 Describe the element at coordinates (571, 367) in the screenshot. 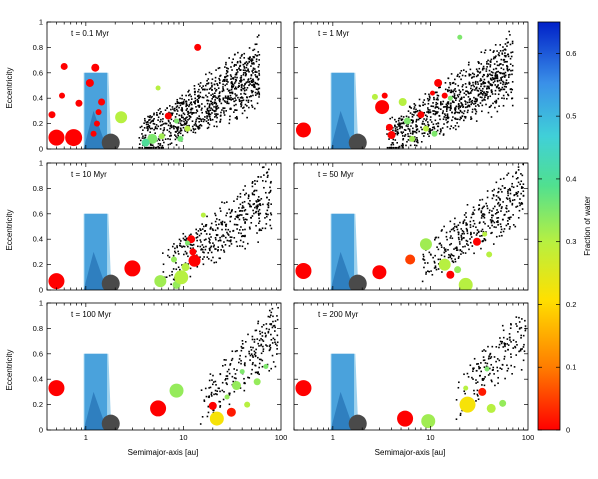

I see `colorbar-tick-label: 0.1` at that location.